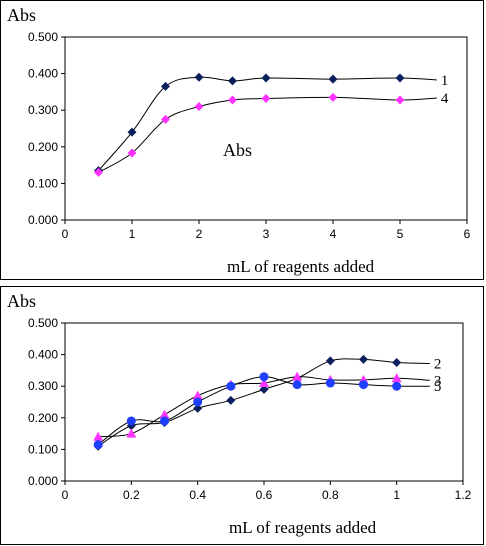 The image size is (486, 546). Describe the element at coordinates (445, 81) in the screenshot. I see `series-label: 1` at that location.